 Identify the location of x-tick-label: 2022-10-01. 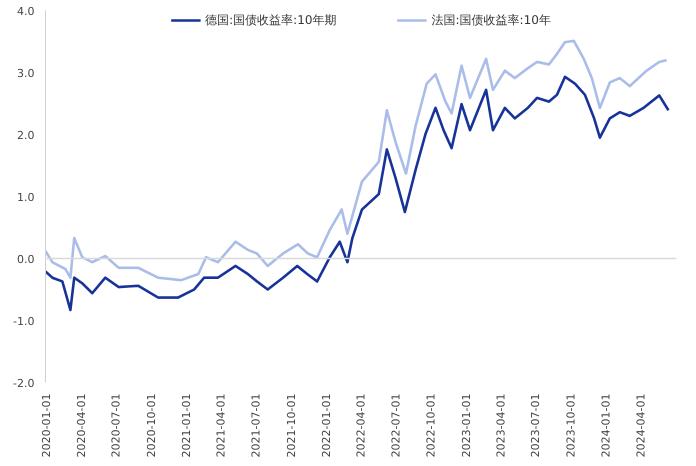
(431, 425).